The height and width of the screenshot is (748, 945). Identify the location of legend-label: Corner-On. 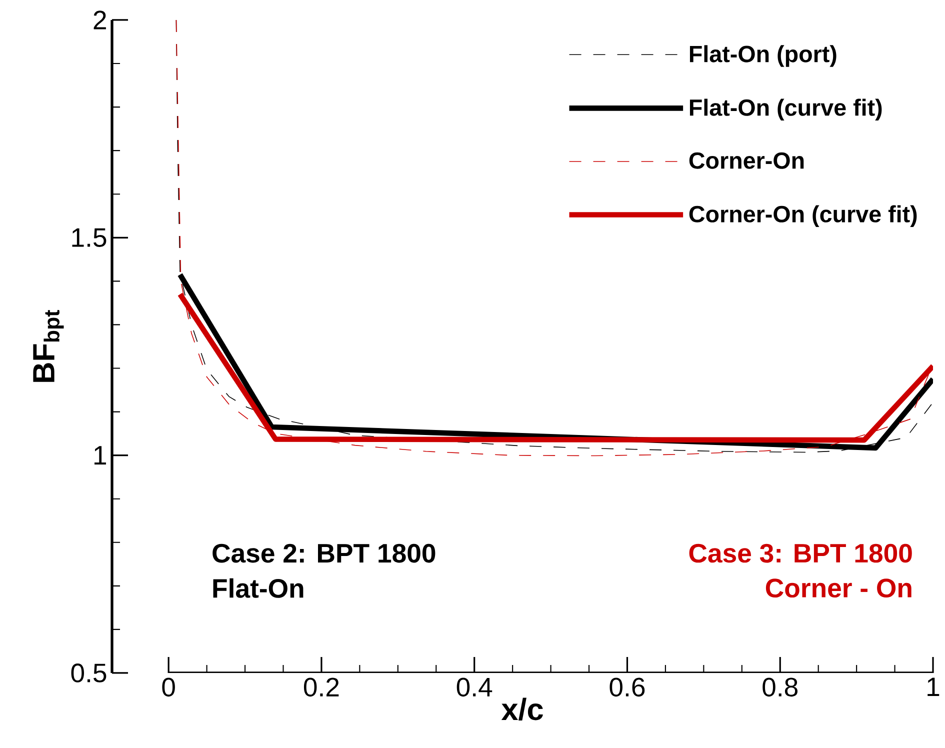
(746, 160).